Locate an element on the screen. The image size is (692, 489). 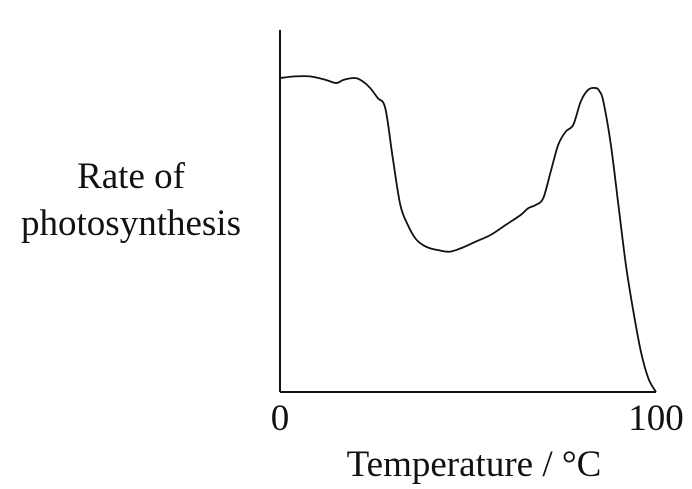
y-axis-label-line-1: Rate of is located at coordinates (131, 176).